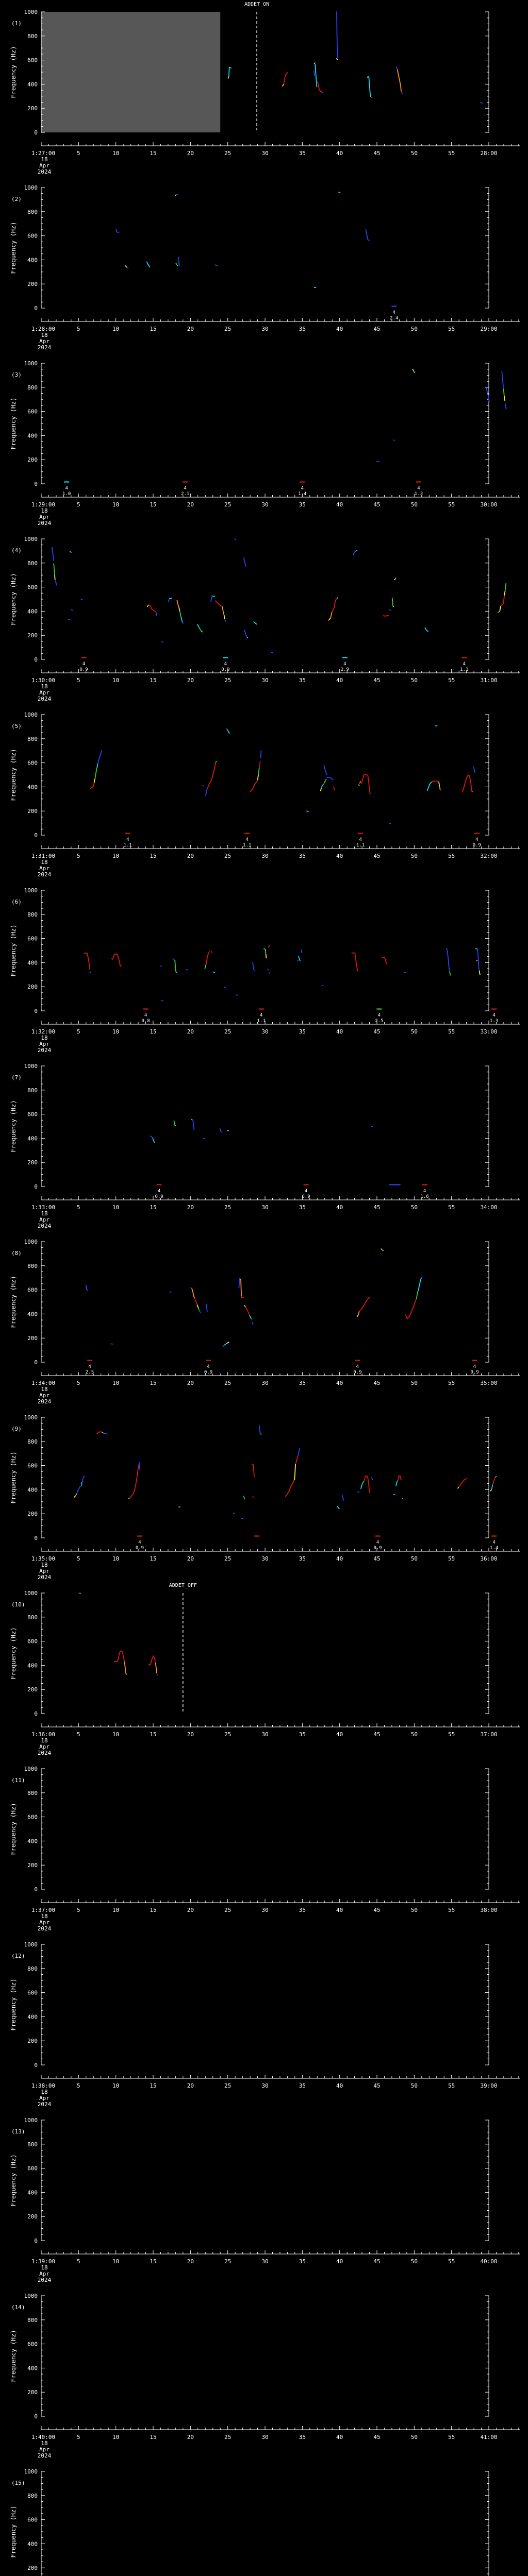 The width and height of the screenshot is (528, 2576). What do you see at coordinates (18, 1956) in the screenshot?
I see `panel-index-label: (12)` at bounding box center [18, 1956].